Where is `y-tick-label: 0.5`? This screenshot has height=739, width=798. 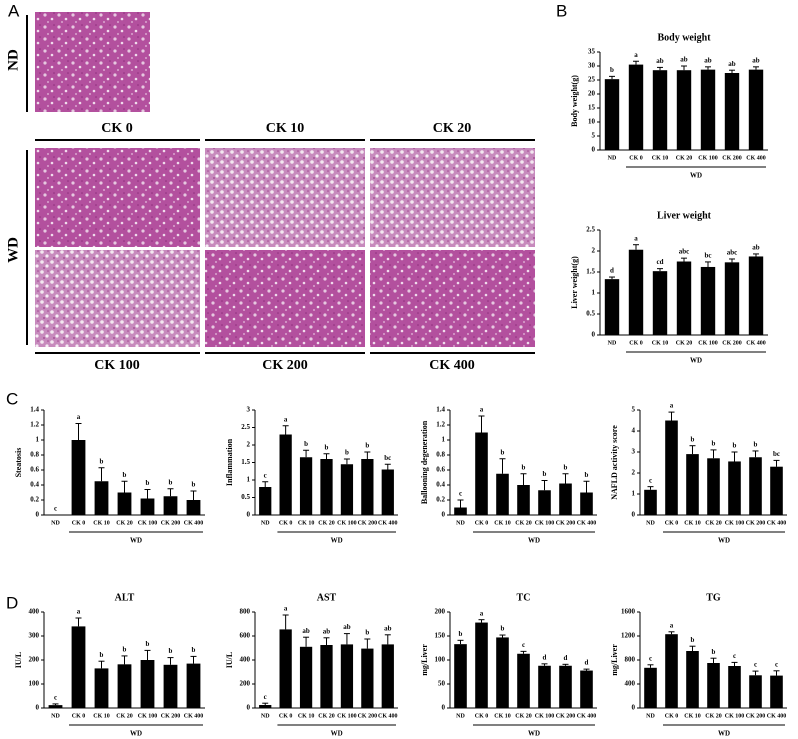 y-tick-label: 0.5 is located at coordinates (245, 497).